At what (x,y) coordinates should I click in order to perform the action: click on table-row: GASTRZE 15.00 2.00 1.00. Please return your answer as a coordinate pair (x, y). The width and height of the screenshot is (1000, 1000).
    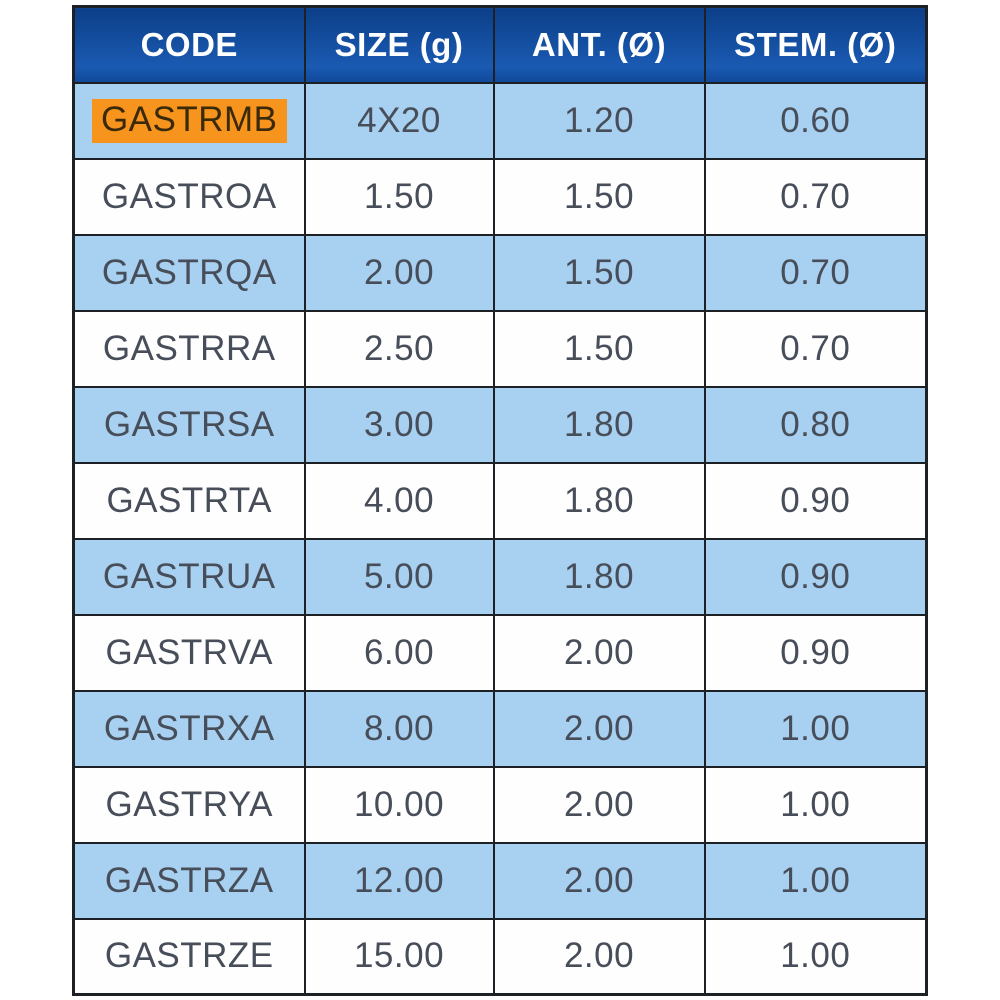
    Looking at the image, I should click on (500, 956).